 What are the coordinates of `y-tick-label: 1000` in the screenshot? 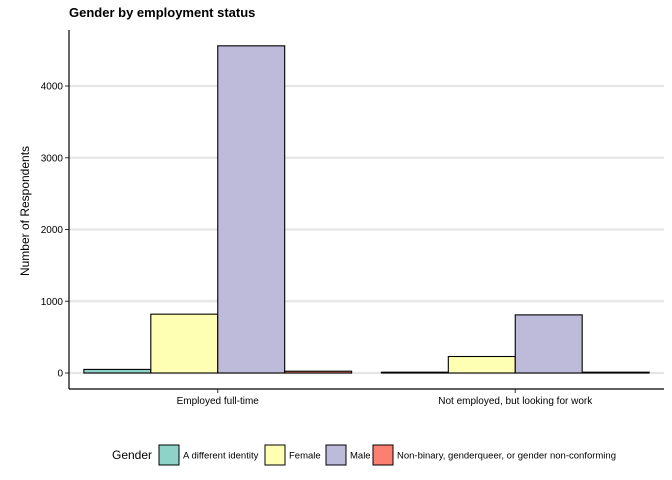 It's located at (52, 302).